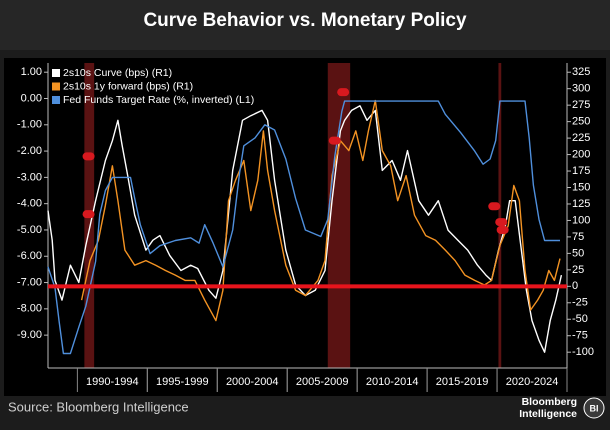 Image resolution: width=610 pixels, height=430 pixels. What do you see at coordinates (29, 256) in the screenshot?
I see `y-tick-label: -6.00` at bounding box center [29, 256].